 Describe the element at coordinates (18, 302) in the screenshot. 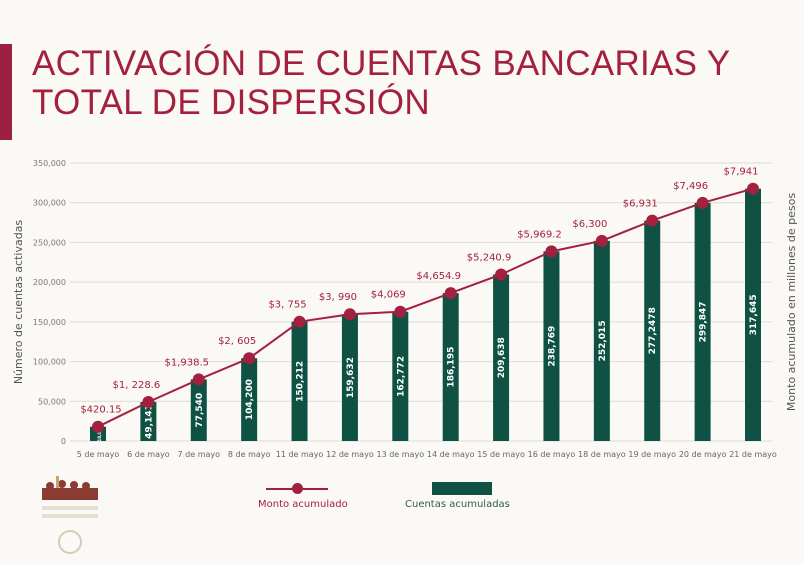

I see `y-axis-label: Número de cuentas activadas` at that location.